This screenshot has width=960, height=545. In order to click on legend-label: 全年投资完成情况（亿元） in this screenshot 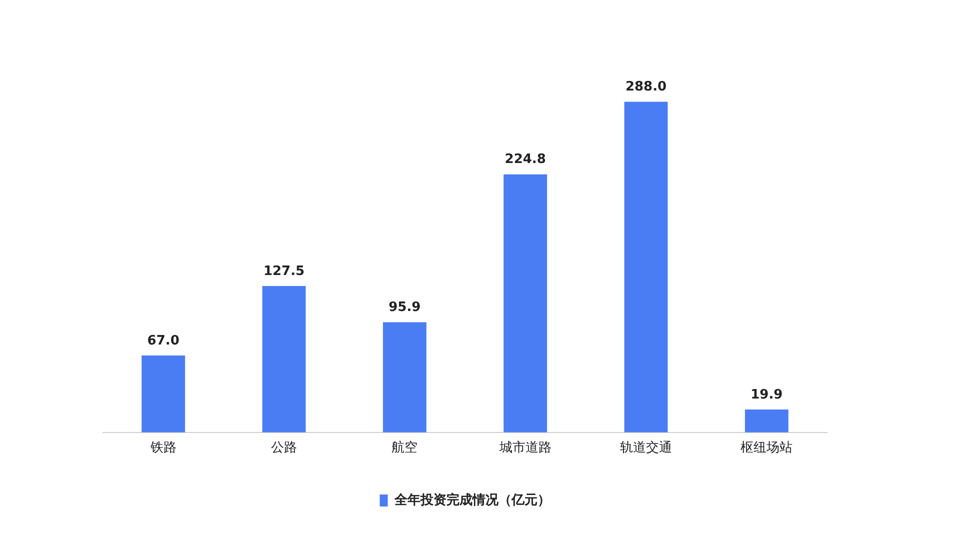, I will do `click(471, 500)`.